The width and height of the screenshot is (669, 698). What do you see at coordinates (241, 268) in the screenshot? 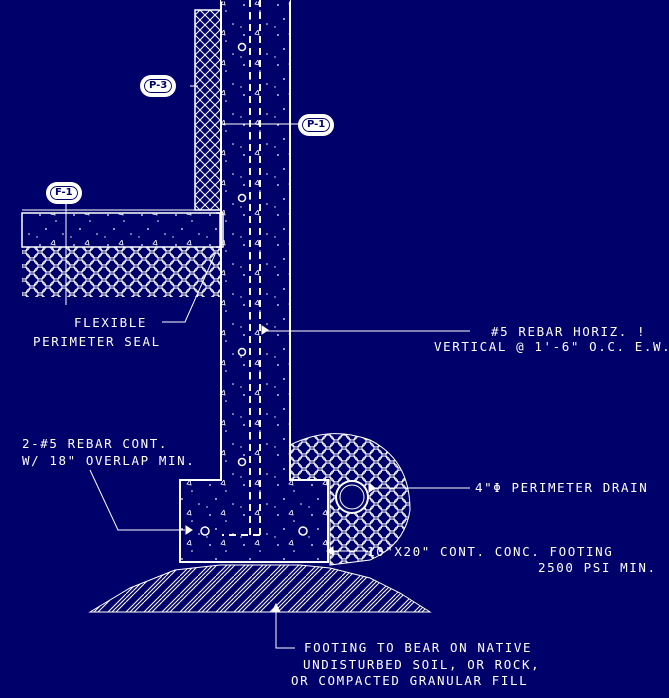
I see `vertical-rebar` at bounding box center [241, 268].